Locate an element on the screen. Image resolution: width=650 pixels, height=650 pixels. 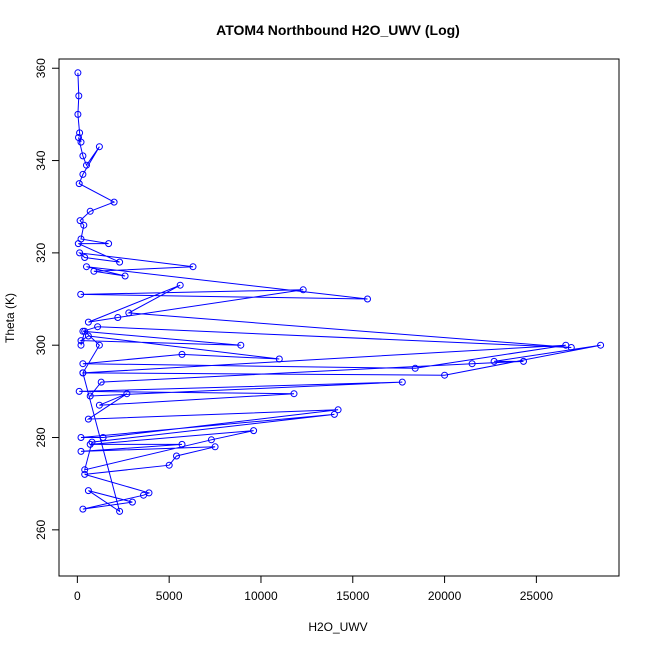
x-tick-label: 15000 is located at coordinates (353, 596).